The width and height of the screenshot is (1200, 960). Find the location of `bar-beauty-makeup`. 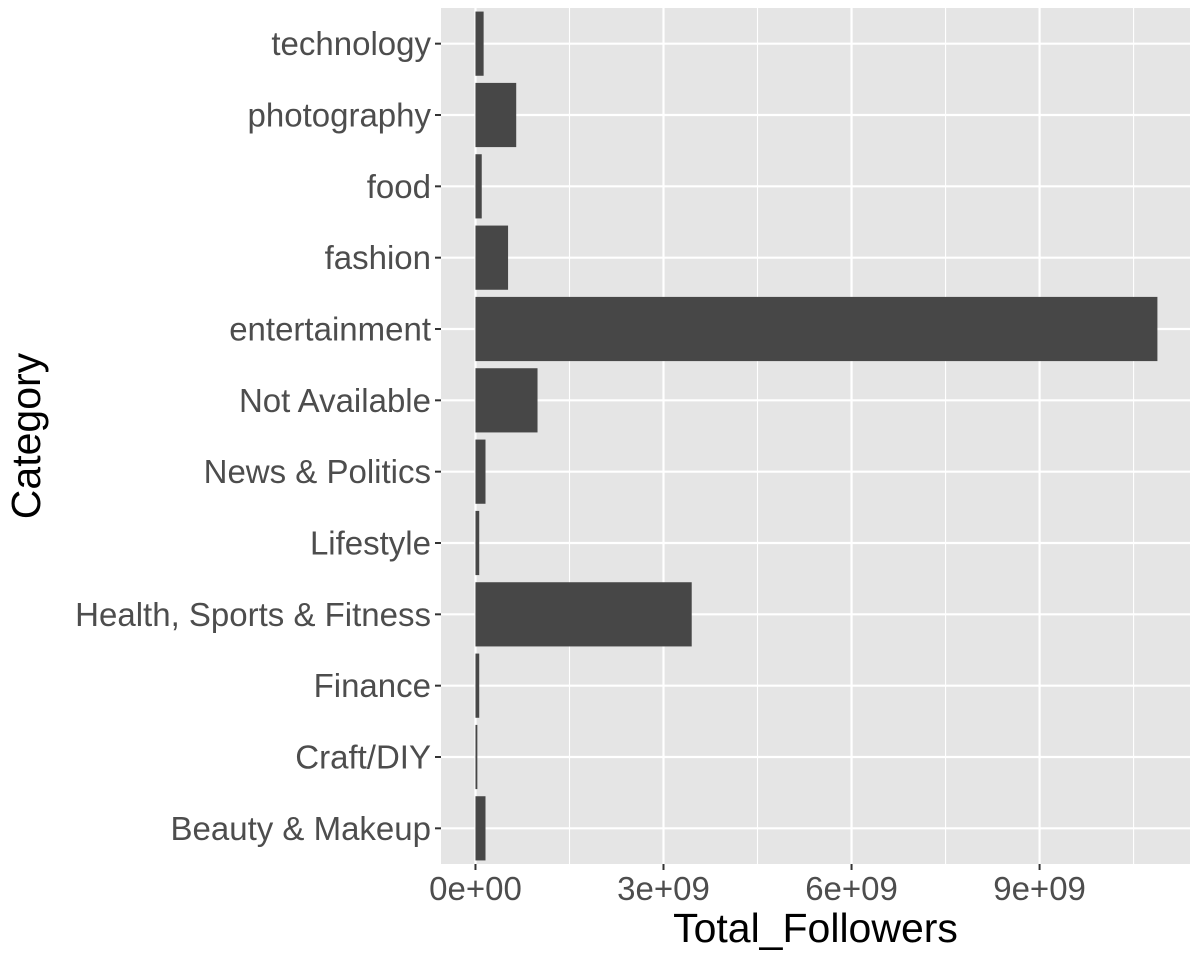

bar-beauty-makeup is located at coordinates (480, 828).